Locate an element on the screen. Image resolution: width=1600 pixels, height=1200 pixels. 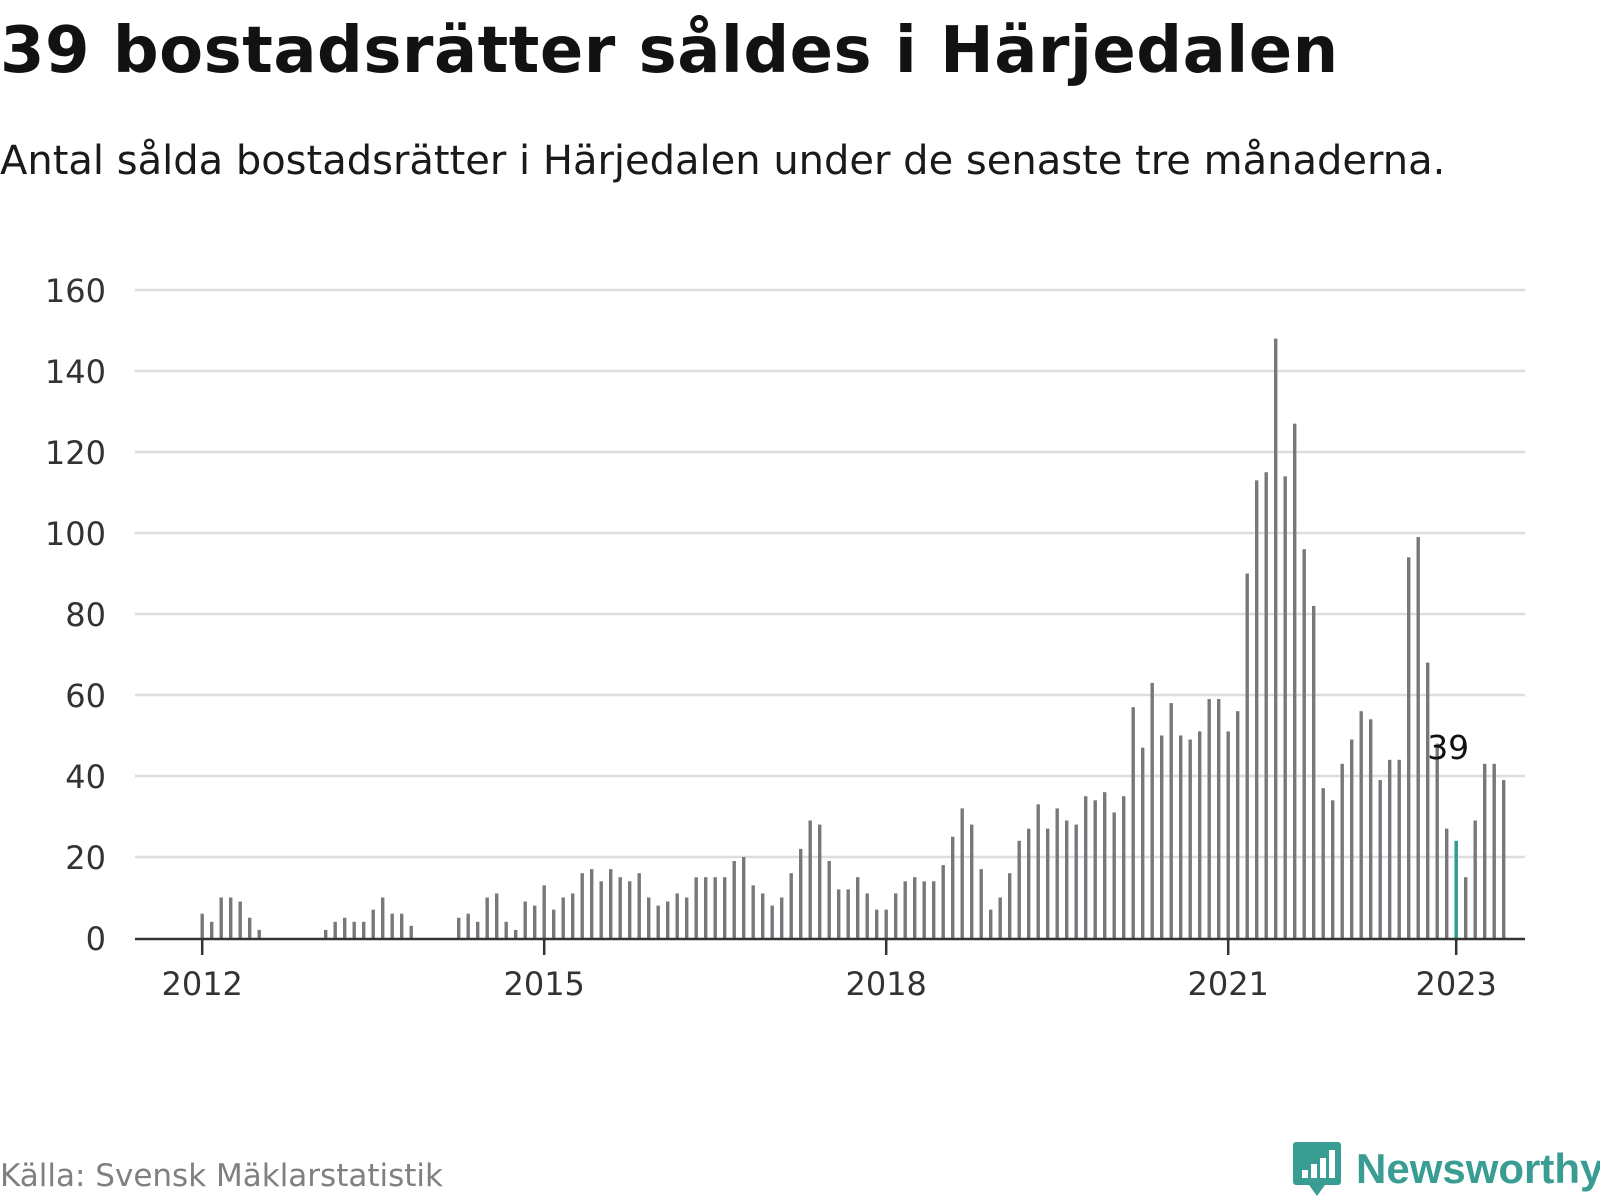
y-tick-label: 120 is located at coordinates (75, 453).